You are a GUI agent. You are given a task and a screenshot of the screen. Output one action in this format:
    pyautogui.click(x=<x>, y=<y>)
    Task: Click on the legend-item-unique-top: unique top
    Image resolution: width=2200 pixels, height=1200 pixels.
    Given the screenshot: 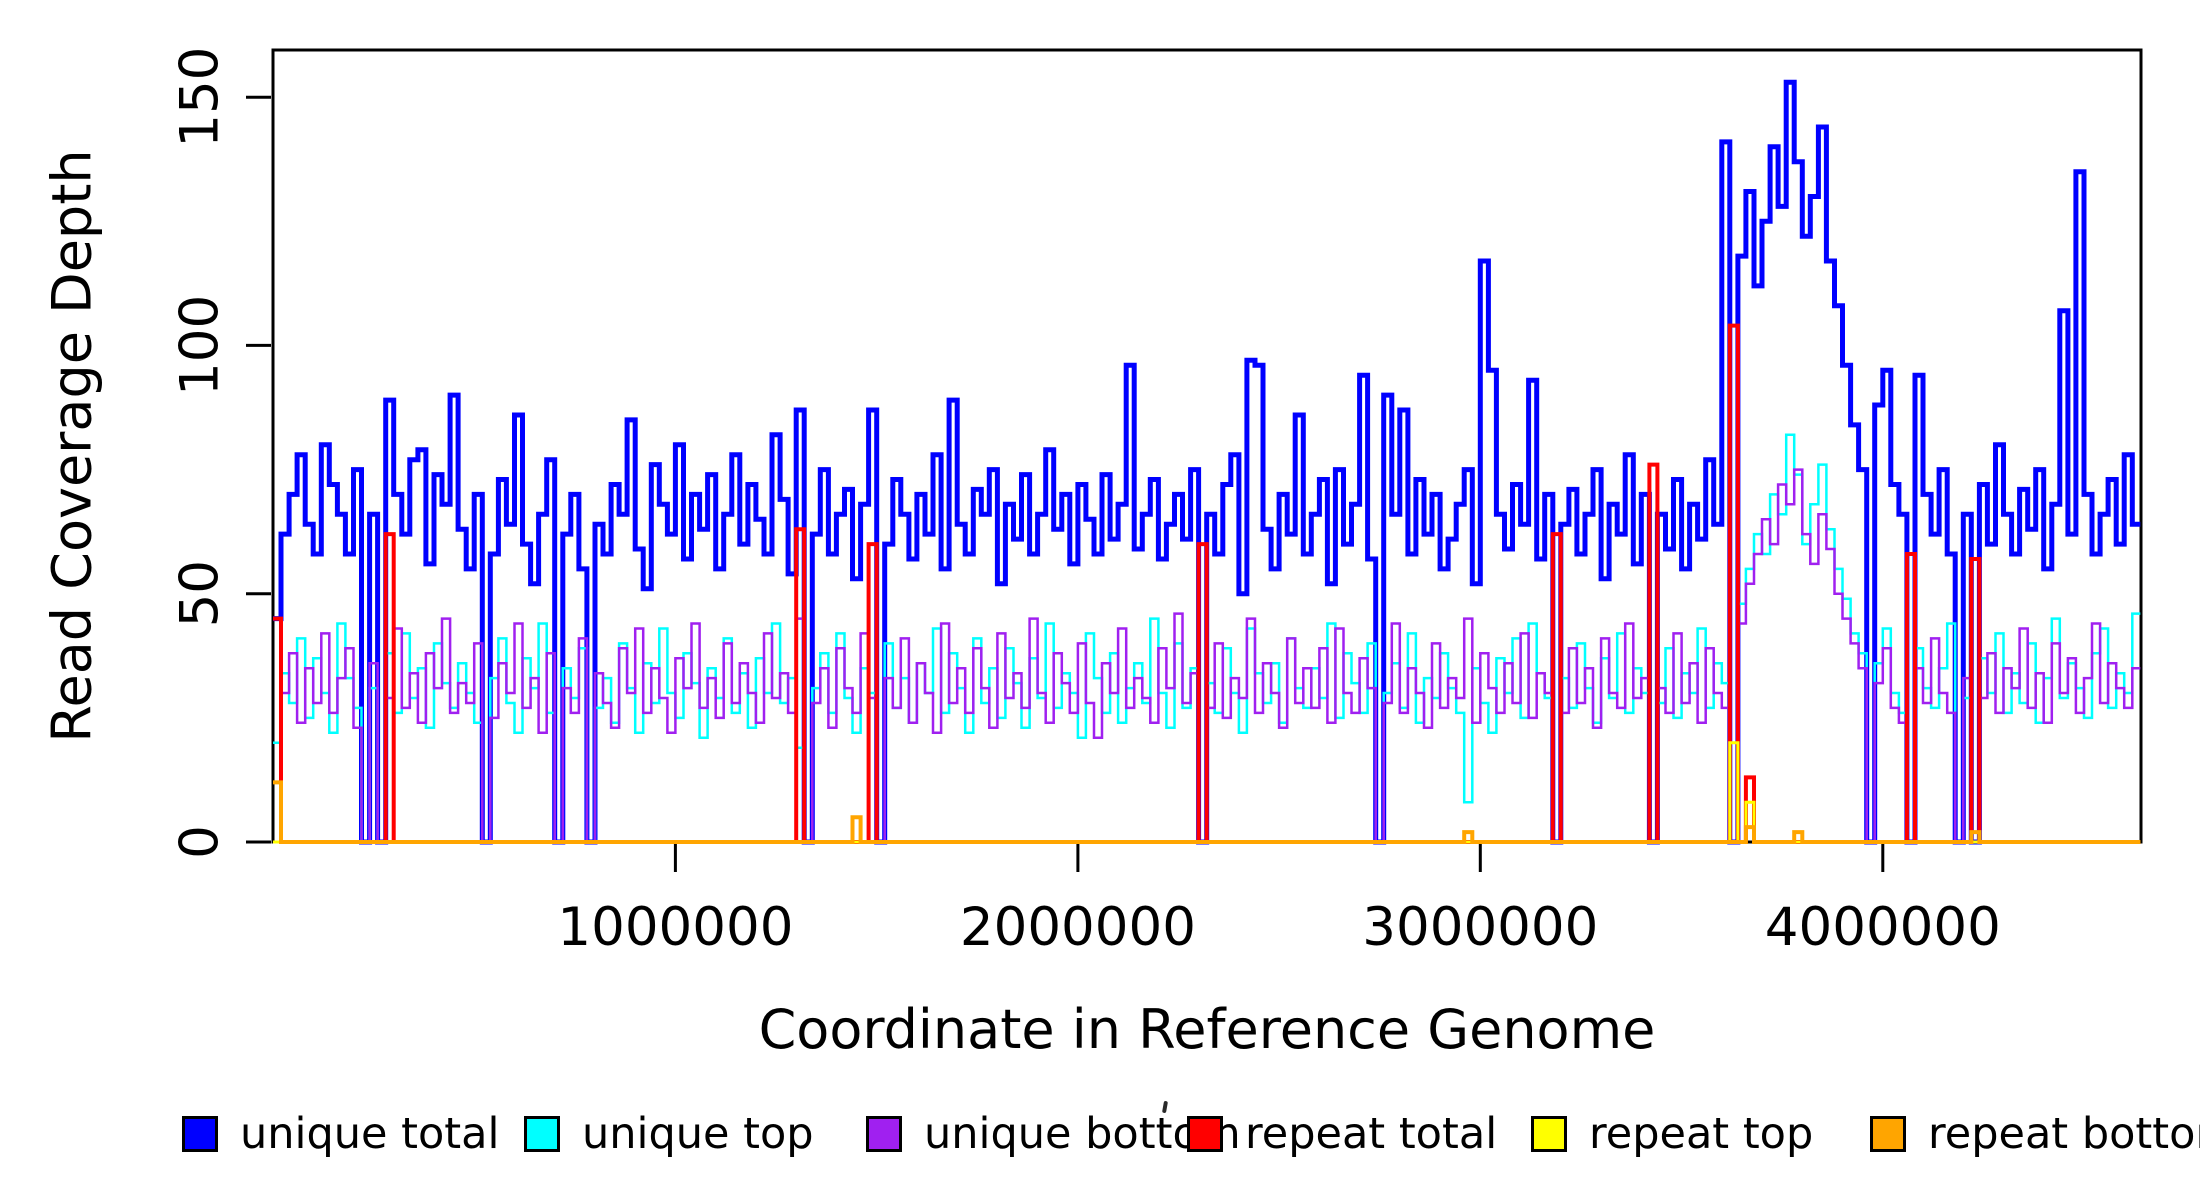 What is the action you would take?
    pyautogui.click(x=669, y=1134)
    